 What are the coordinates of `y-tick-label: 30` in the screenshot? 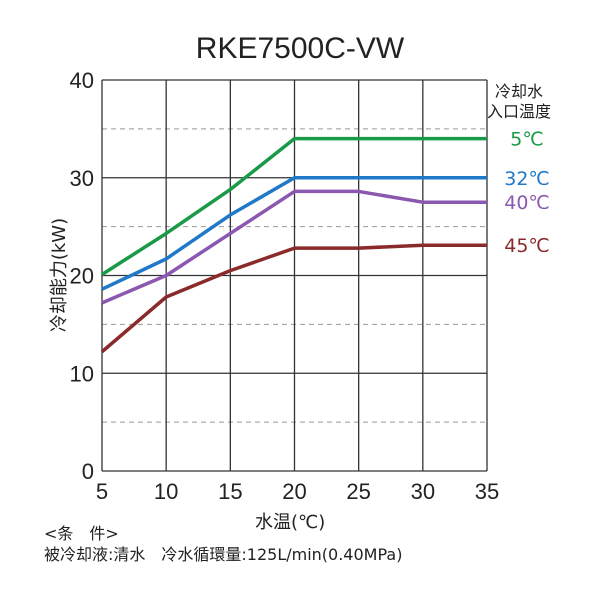 It's located at (82, 178).